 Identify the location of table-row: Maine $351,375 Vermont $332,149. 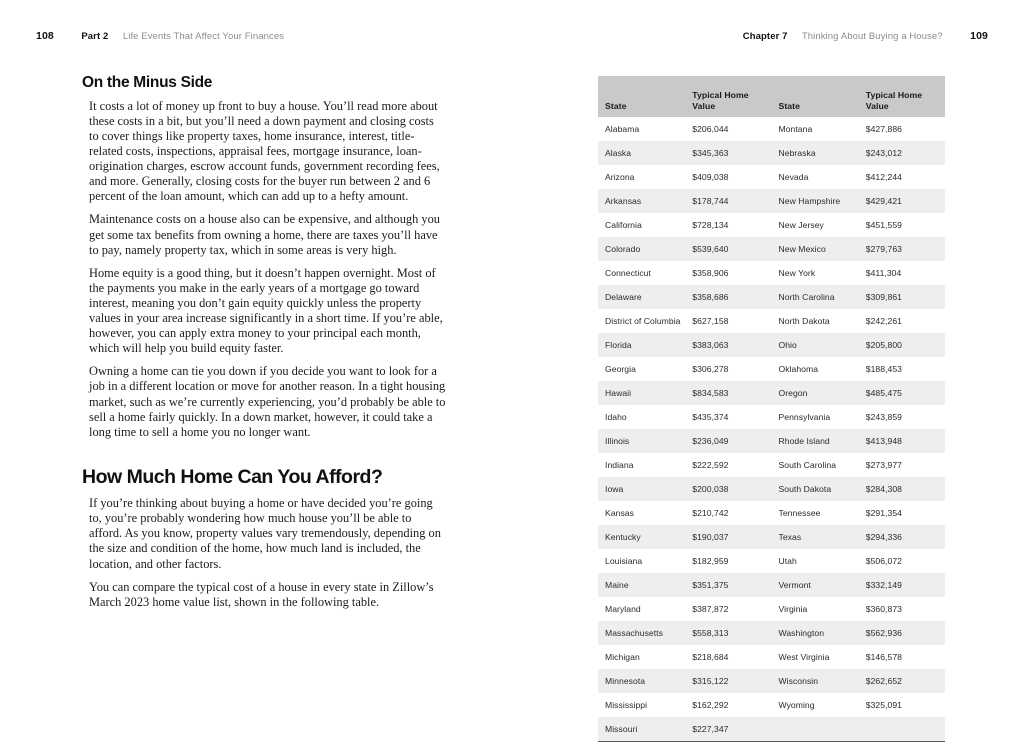
(771, 585).